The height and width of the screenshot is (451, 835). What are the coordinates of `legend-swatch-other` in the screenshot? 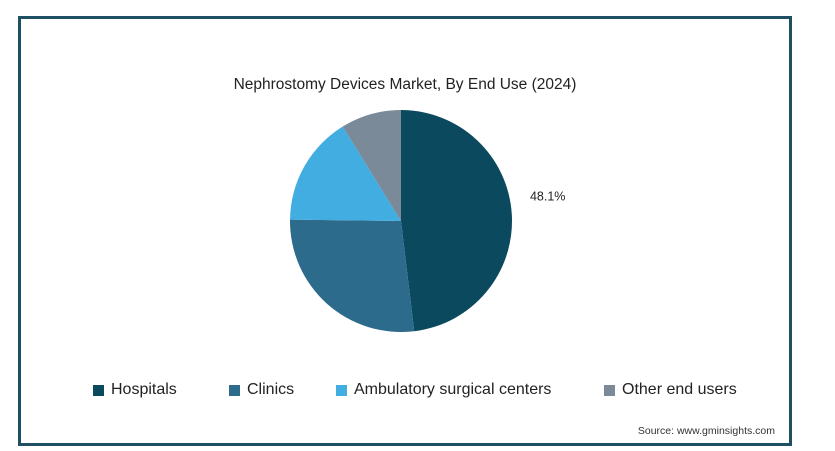 It's located at (609, 390).